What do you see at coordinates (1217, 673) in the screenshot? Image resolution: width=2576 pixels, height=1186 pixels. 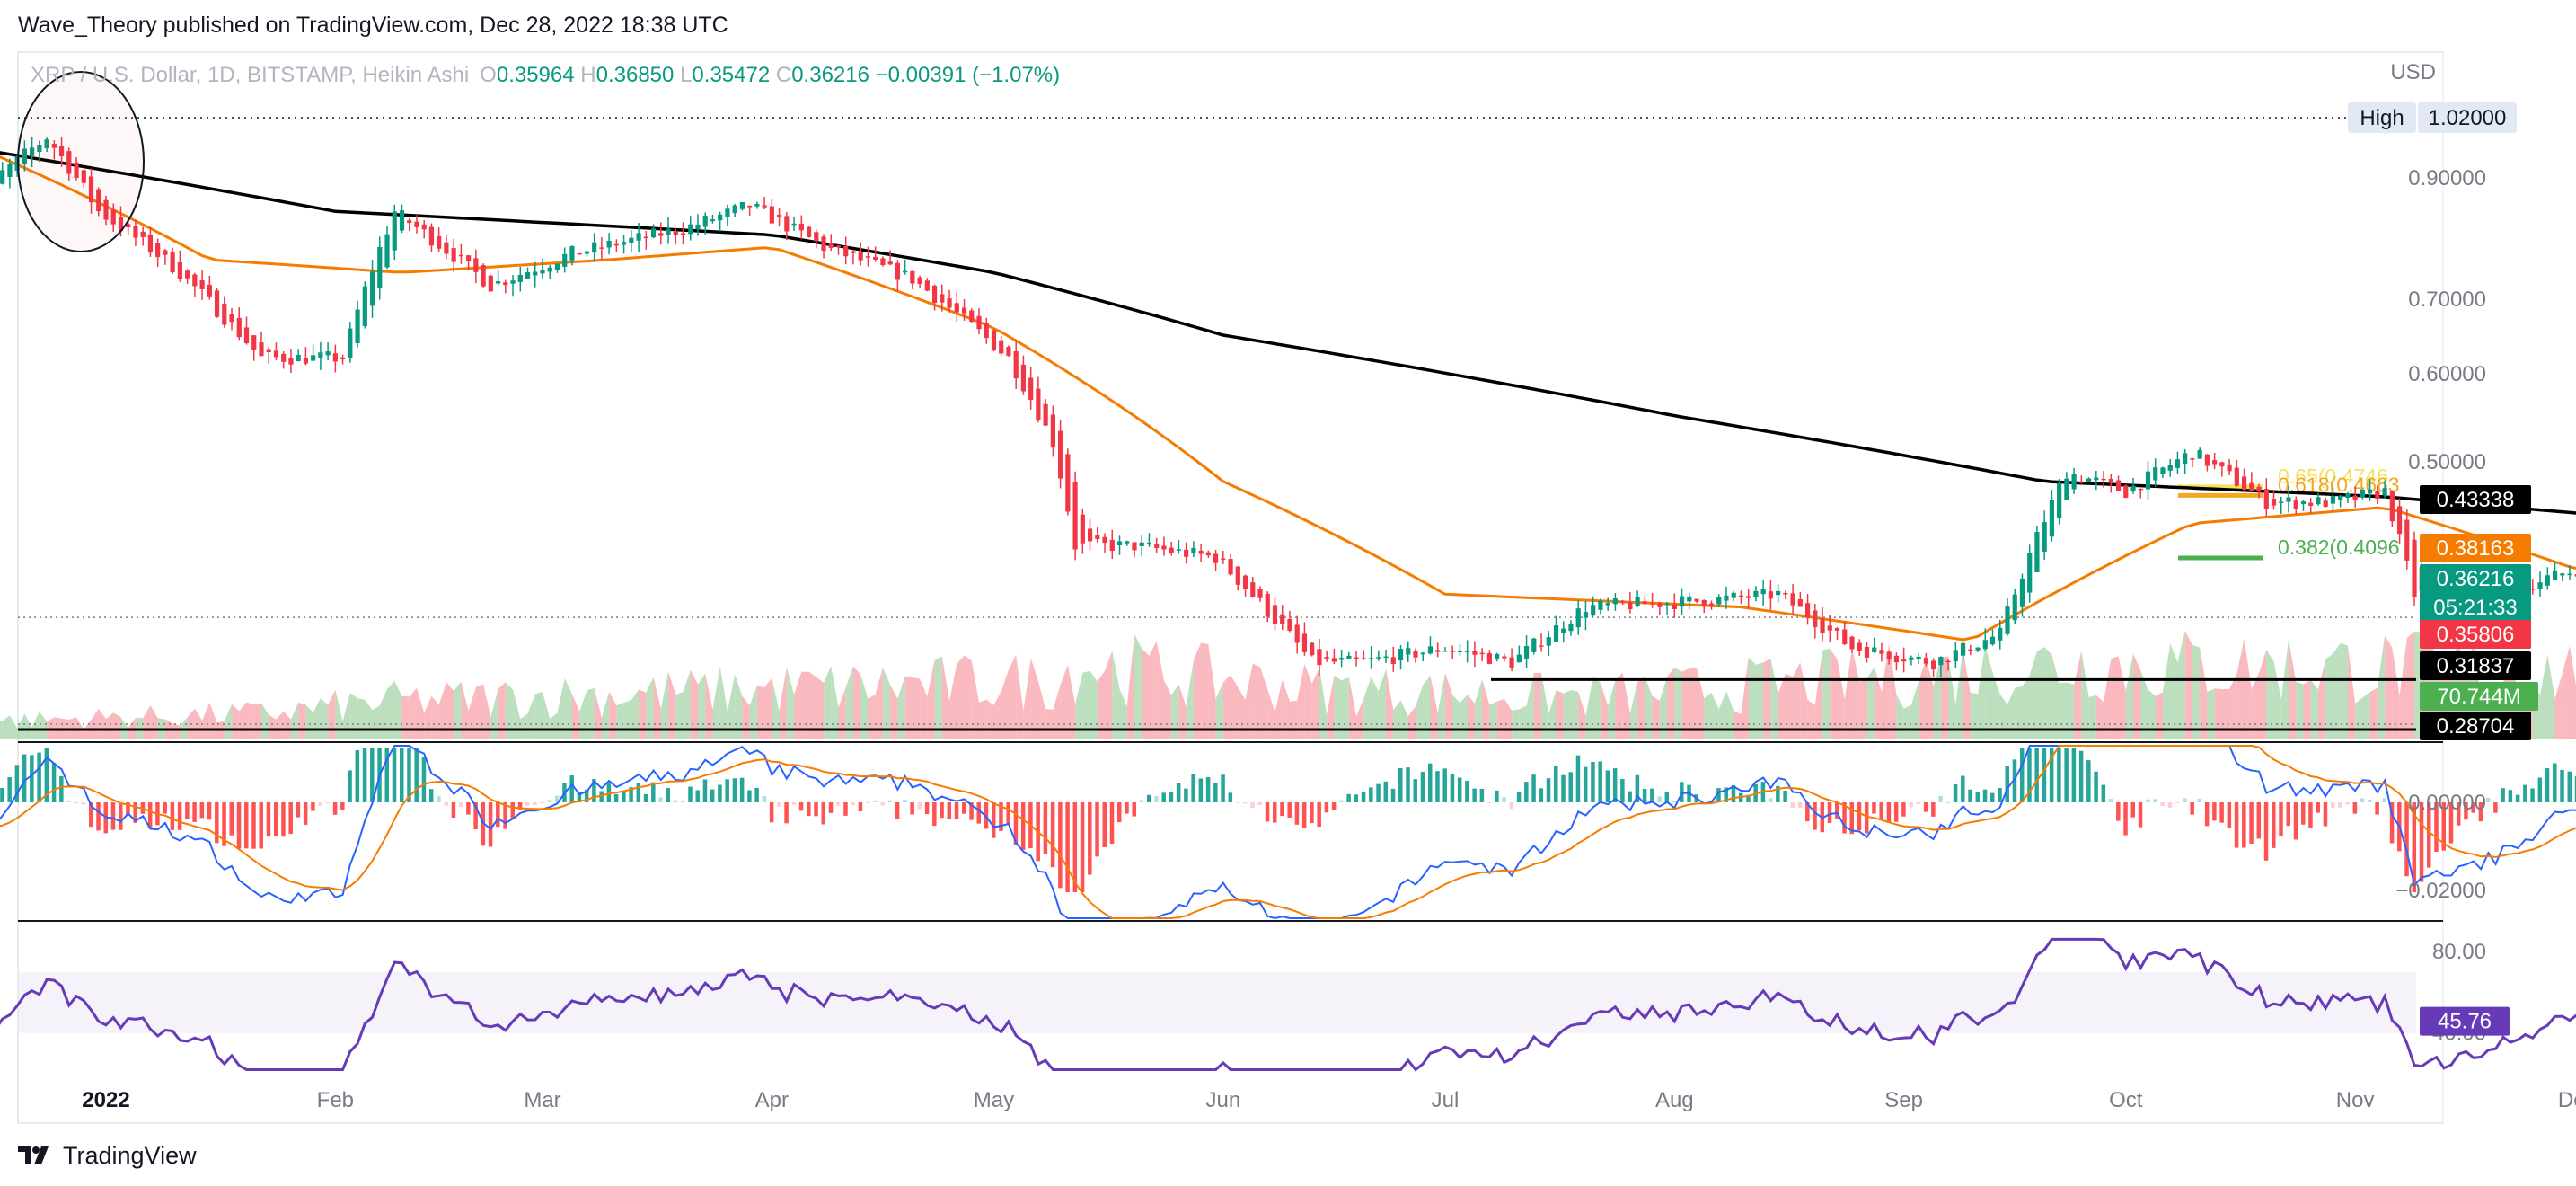 I see `horizontal-levels` at bounding box center [1217, 673].